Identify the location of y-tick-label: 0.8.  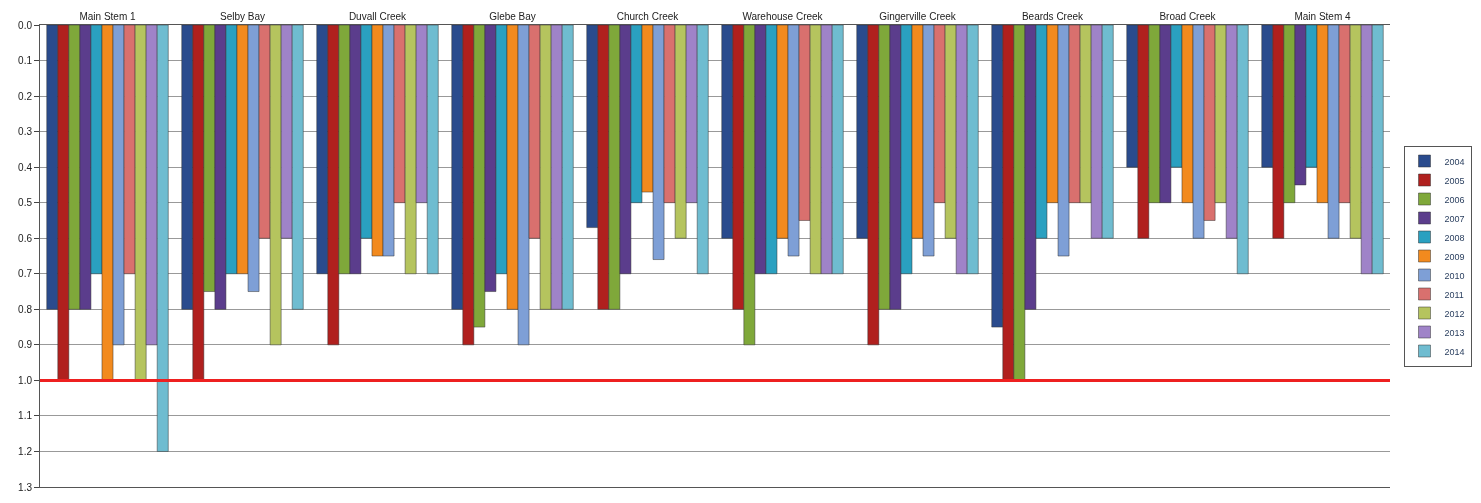
(25, 309).